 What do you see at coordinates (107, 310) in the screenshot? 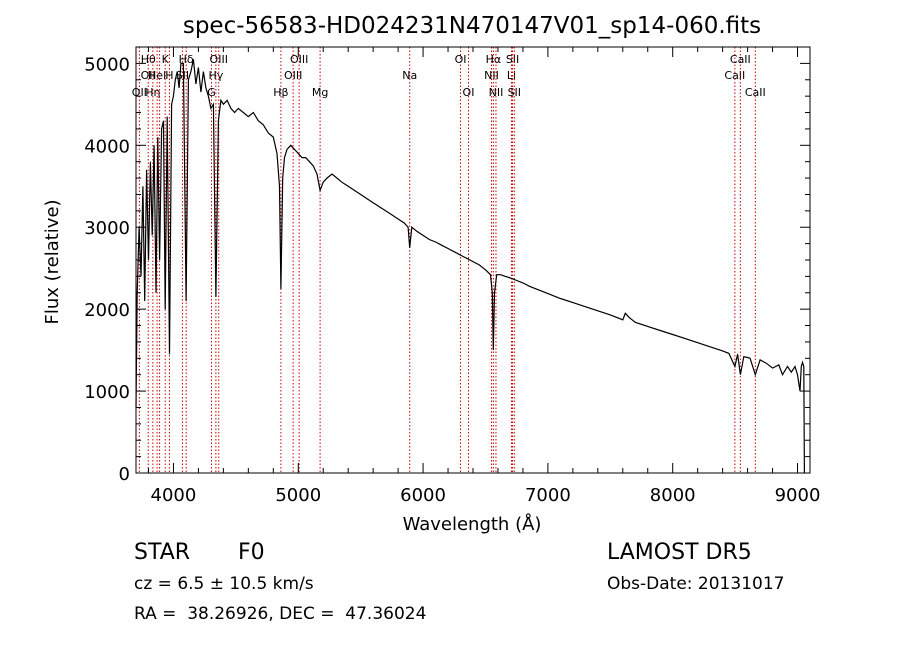
I see `y-tick-label: 2000` at bounding box center [107, 310].